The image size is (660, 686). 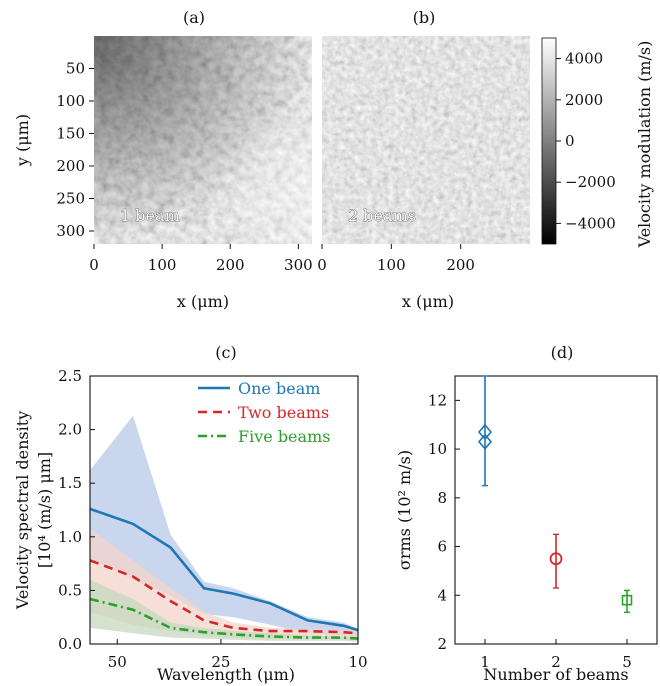 What do you see at coordinates (426, 140) in the screenshot?
I see `heatmap-b-image` at bounding box center [426, 140].